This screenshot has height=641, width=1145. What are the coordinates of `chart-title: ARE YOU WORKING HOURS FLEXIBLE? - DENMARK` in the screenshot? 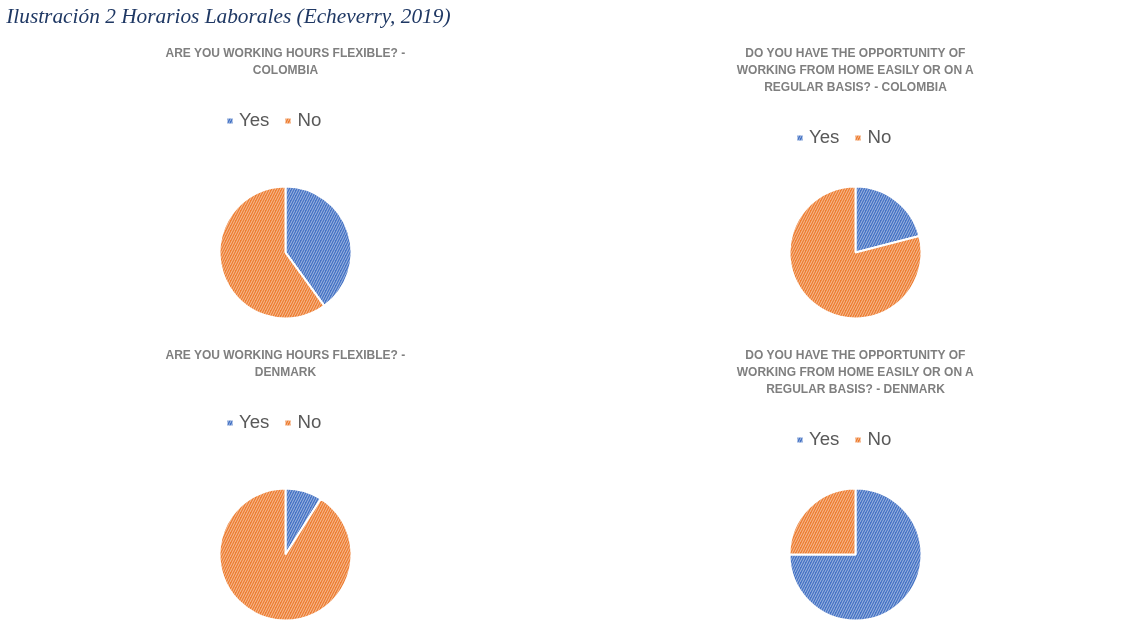 It's located at (285, 363).